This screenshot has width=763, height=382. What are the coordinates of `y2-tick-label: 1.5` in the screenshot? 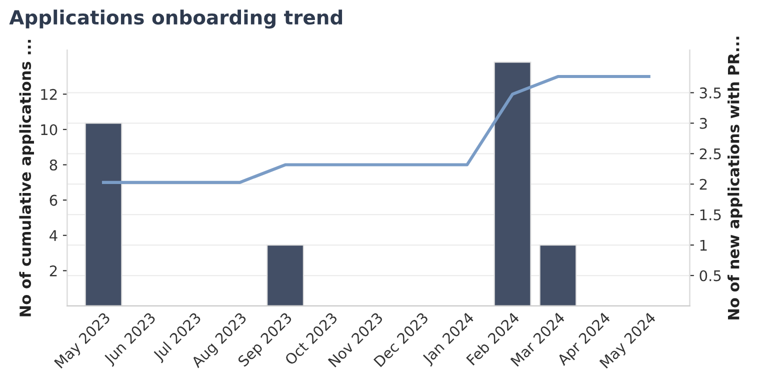 It's located at (710, 214).